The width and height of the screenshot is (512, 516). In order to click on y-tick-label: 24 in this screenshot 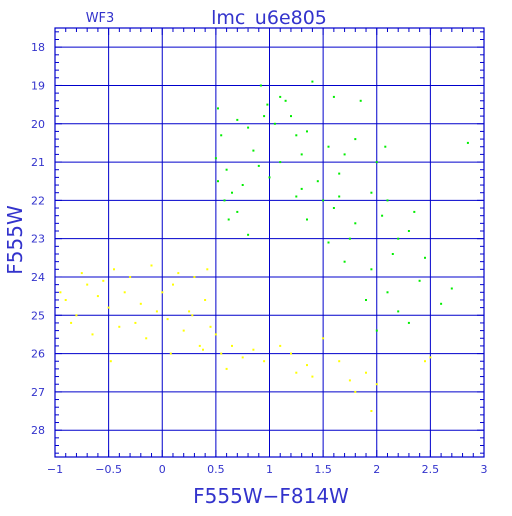, I will do `click(38, 277)`.